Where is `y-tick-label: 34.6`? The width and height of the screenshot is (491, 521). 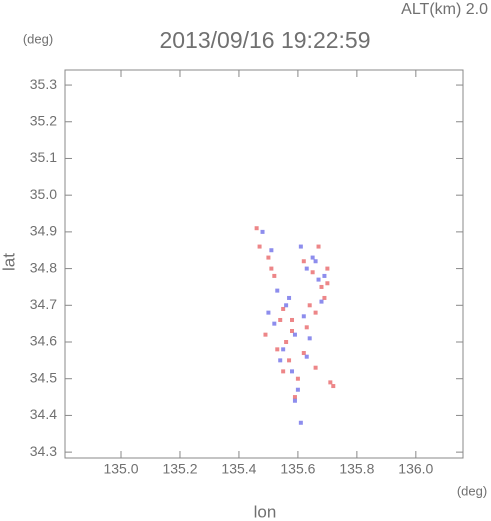
y-tick-label: 34.6 is located at coordinates (43, 341).